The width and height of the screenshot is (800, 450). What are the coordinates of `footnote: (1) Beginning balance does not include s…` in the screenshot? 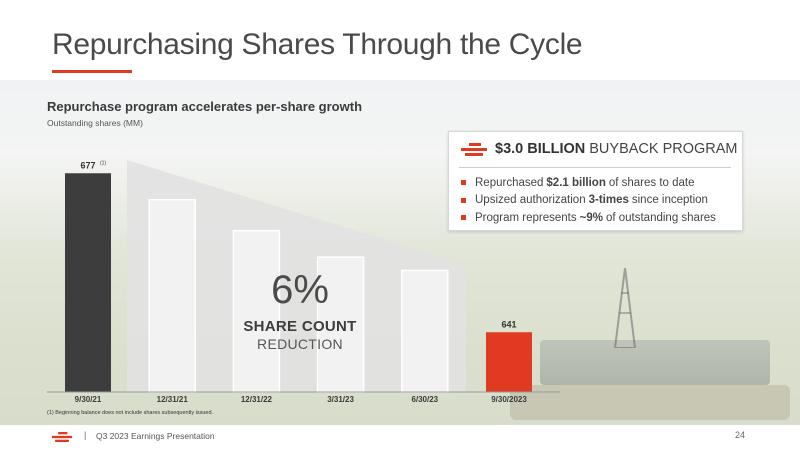 It's located at (130, 413).